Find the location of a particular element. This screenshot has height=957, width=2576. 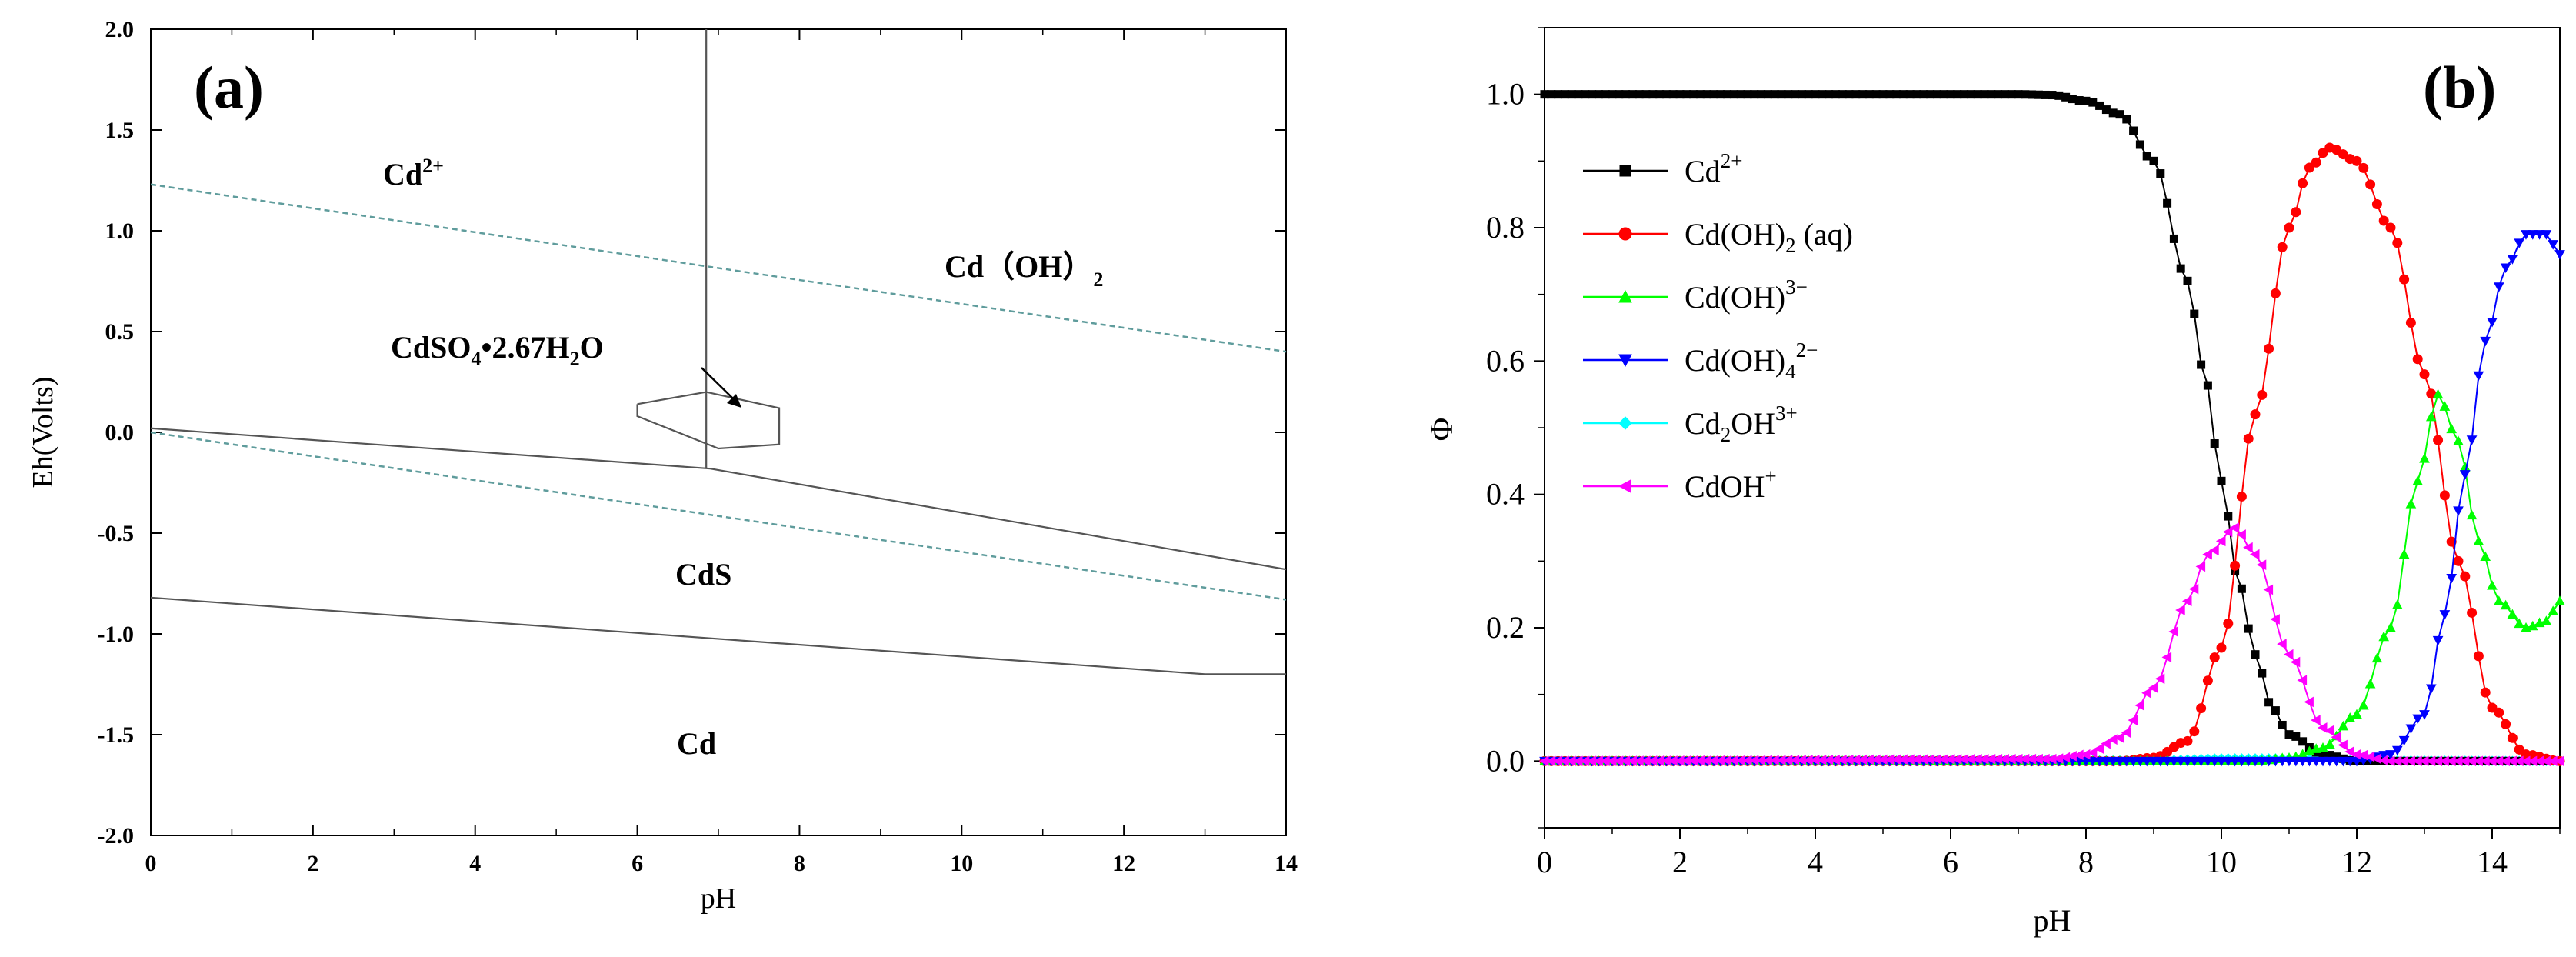

legend-item: Cd2OH3+ is located at coordinates (1690, 424).